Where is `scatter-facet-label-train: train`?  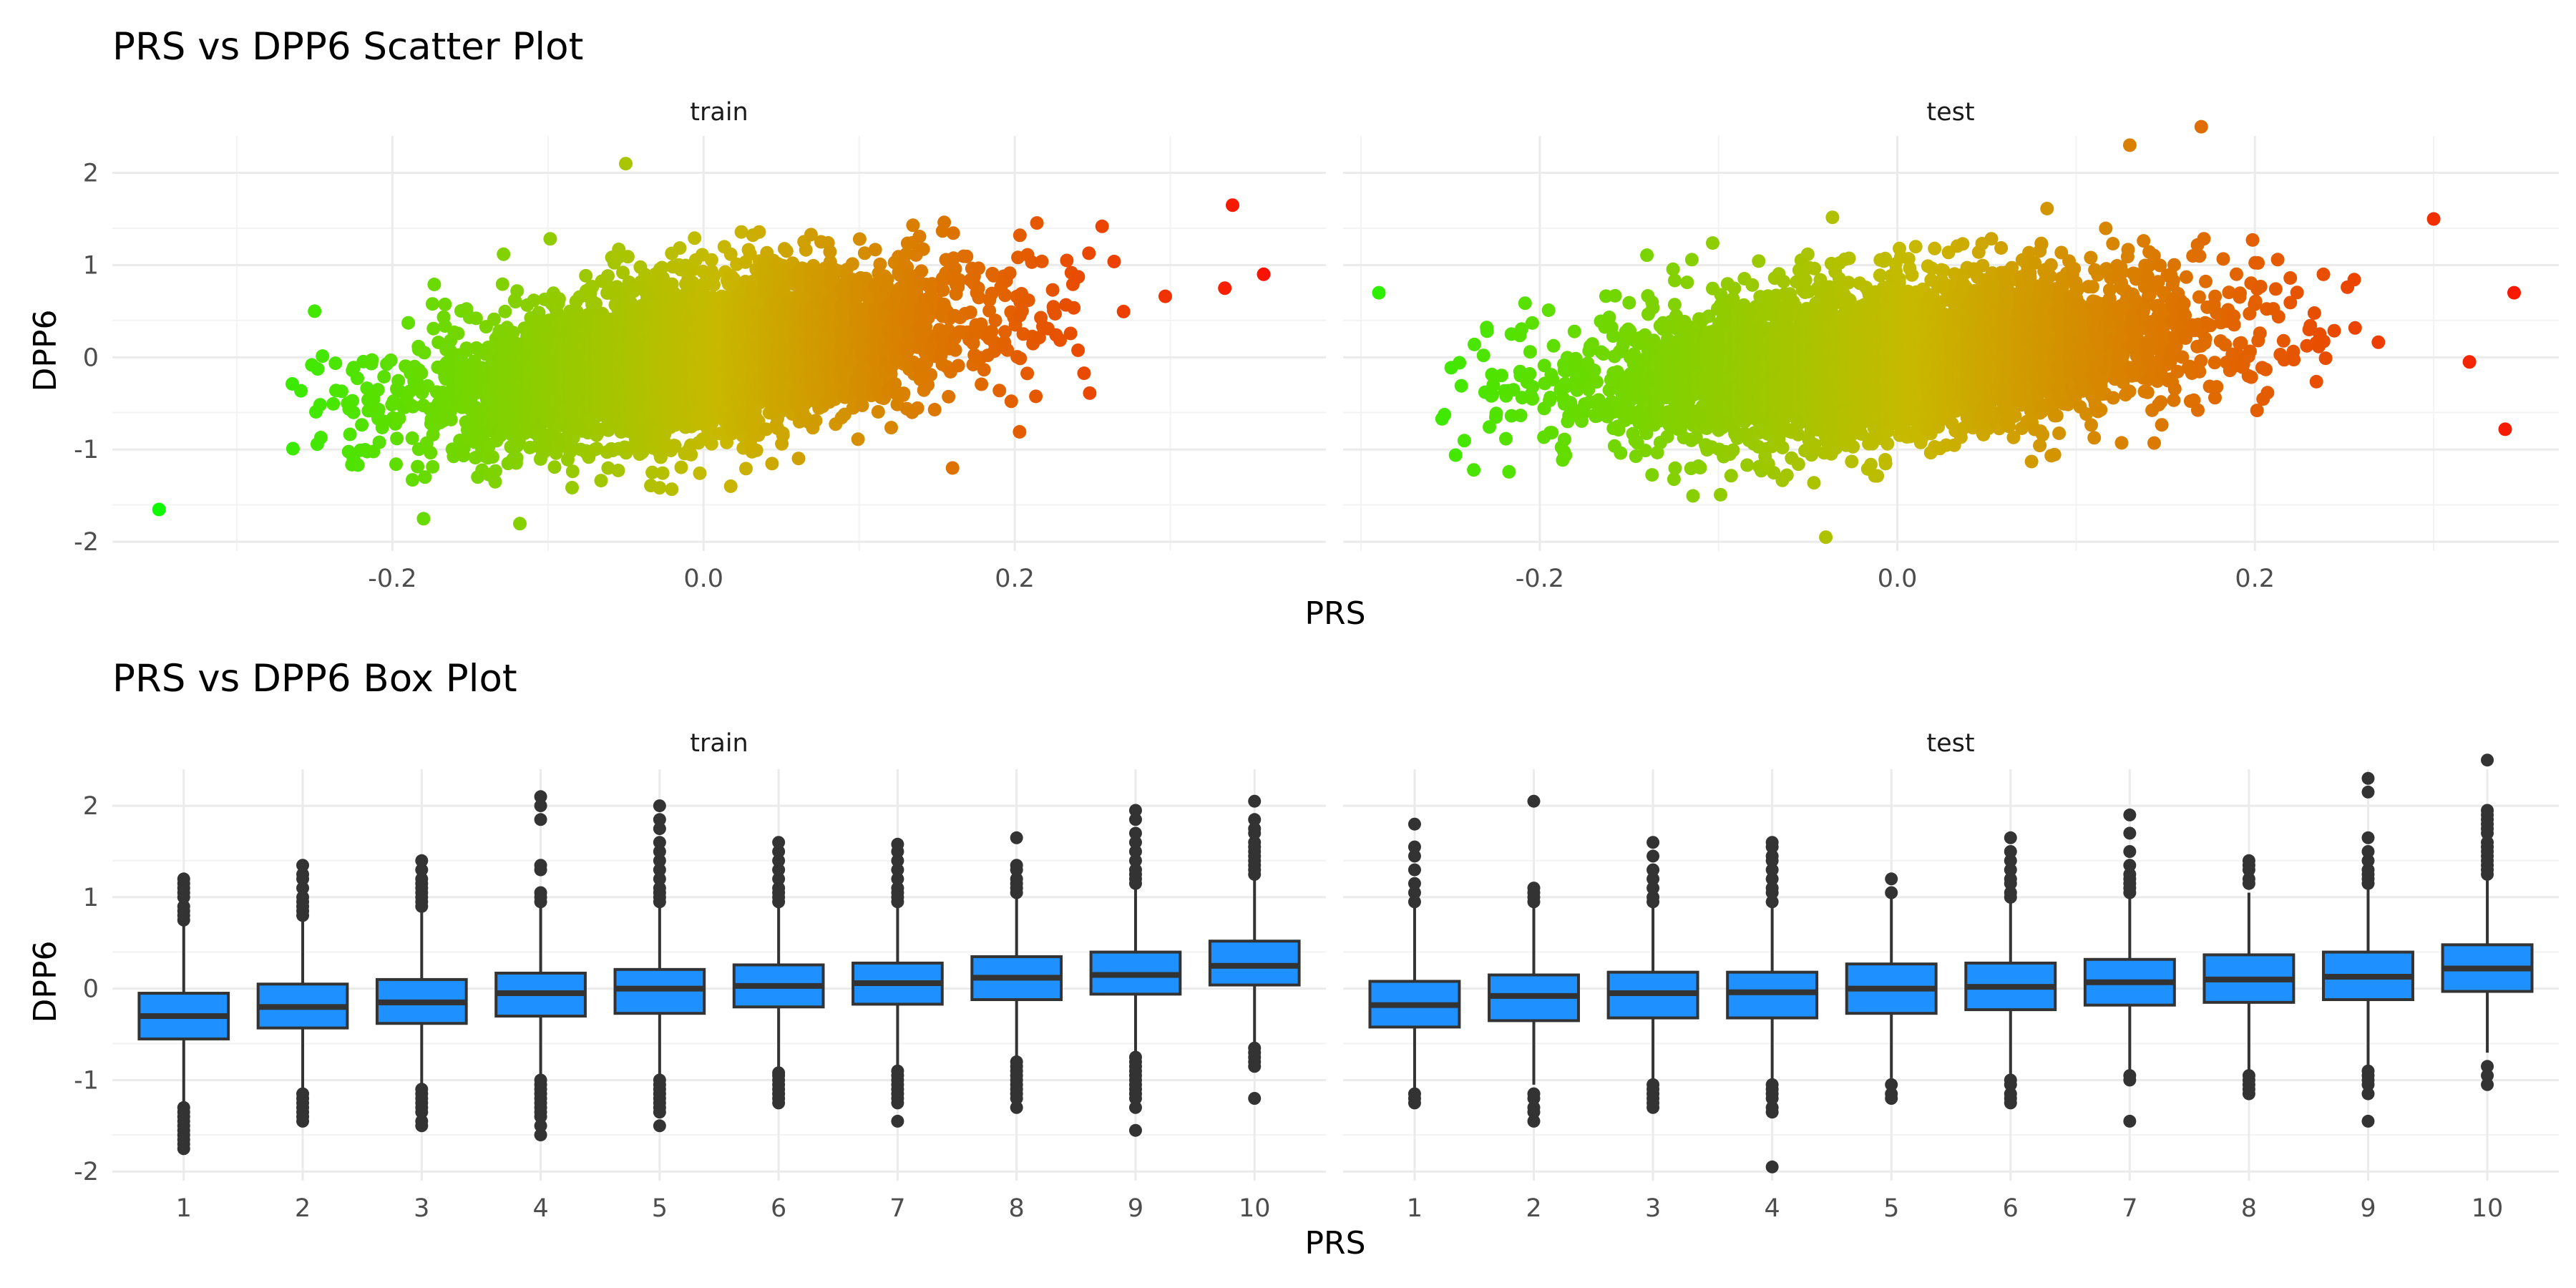
scatter-facet-label-train: train is located at coordinates (719, 112).